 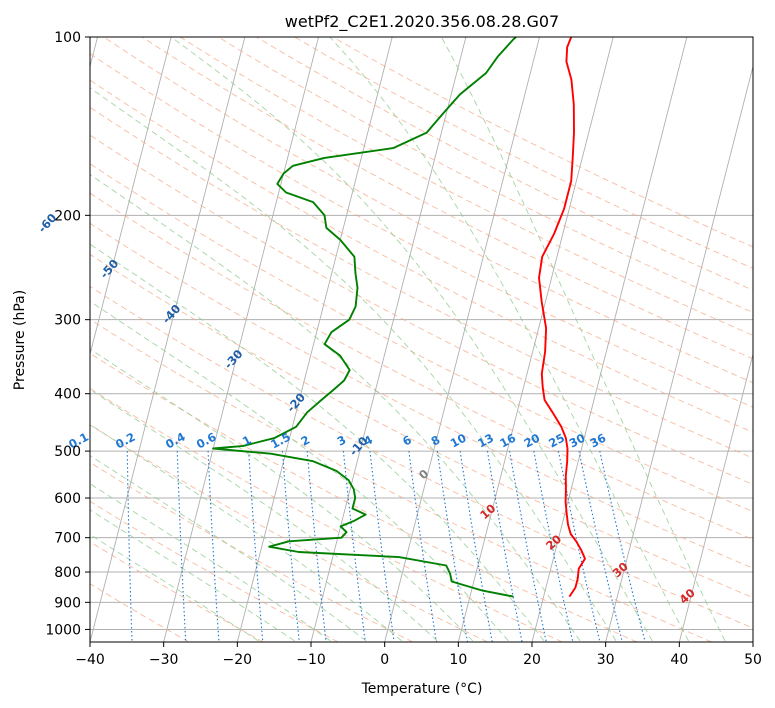 What do you see at coordinates (67, 539) in the screenshot?
I see `y-tick-label: 700` at bounding box center [67, 539].